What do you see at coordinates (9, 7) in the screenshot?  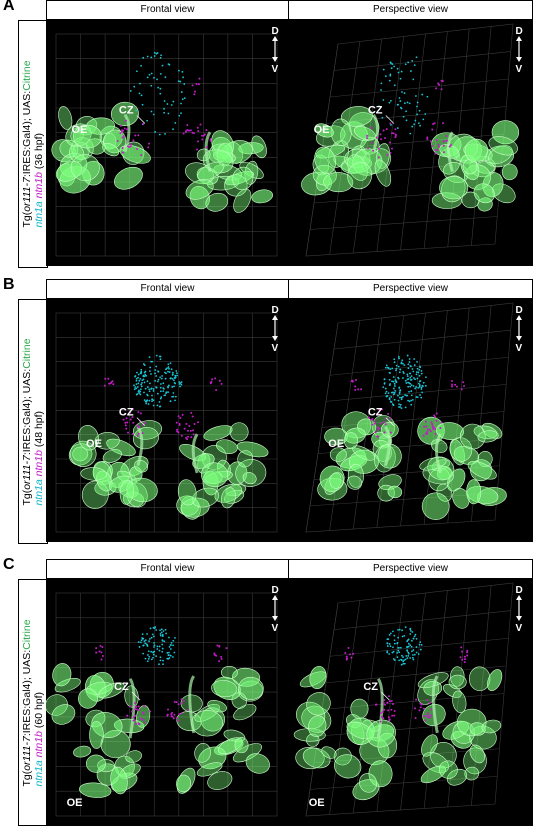 I see `panel-letter: A` at bounding box center [9, 7].